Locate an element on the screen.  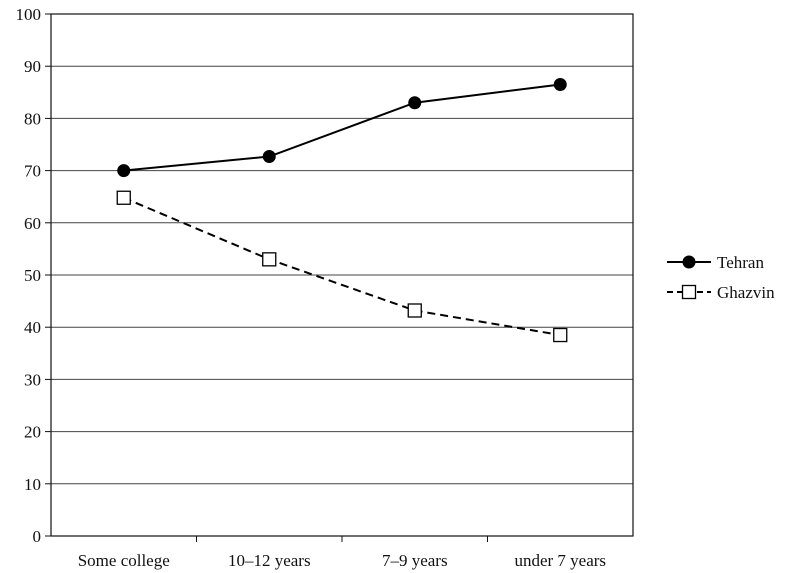
legend-label-tehran: Tehran is located at coordinates (740, 262).